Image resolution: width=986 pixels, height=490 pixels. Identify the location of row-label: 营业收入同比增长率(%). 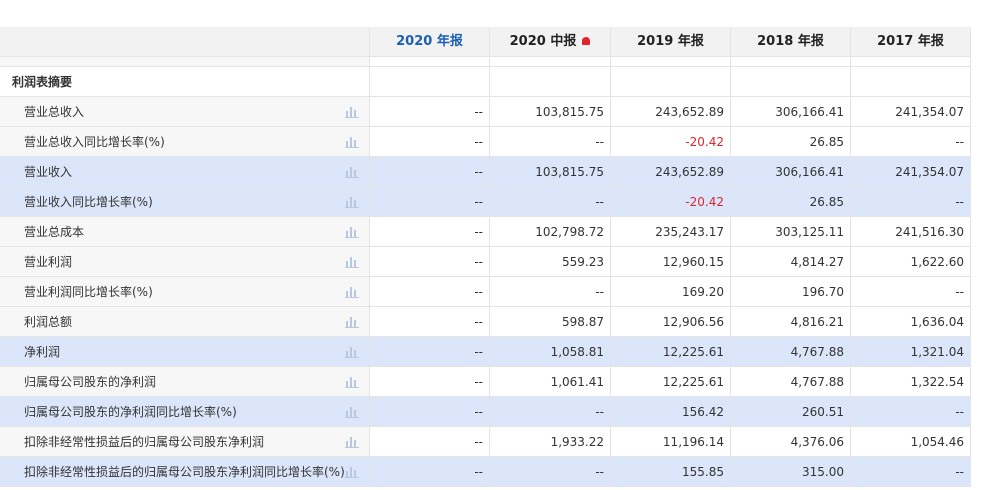
(185, 202).